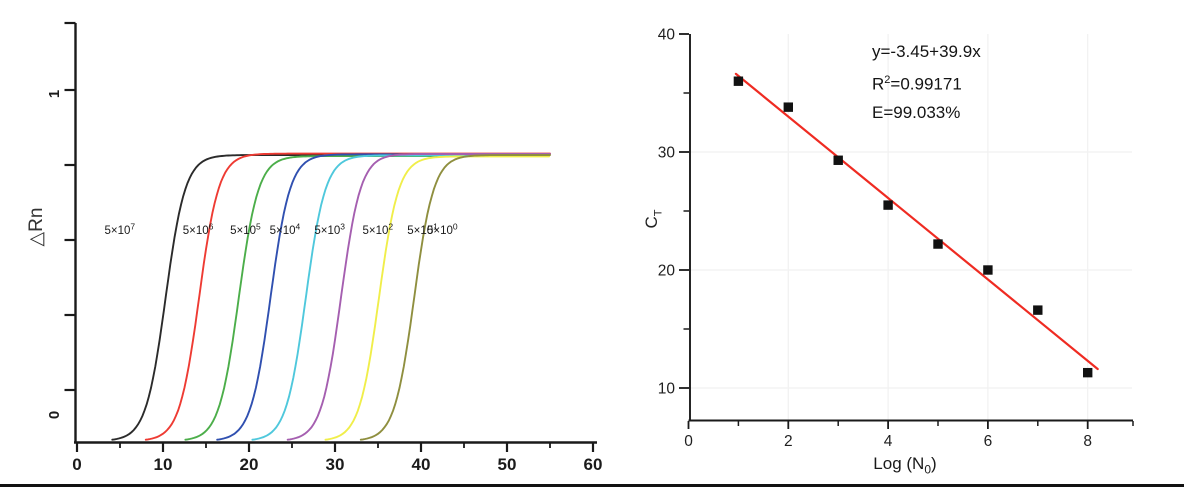 The width and height of the screenshot is (1184, 488). I want to click on y-tick-label-right: 40, so click(667, 35).